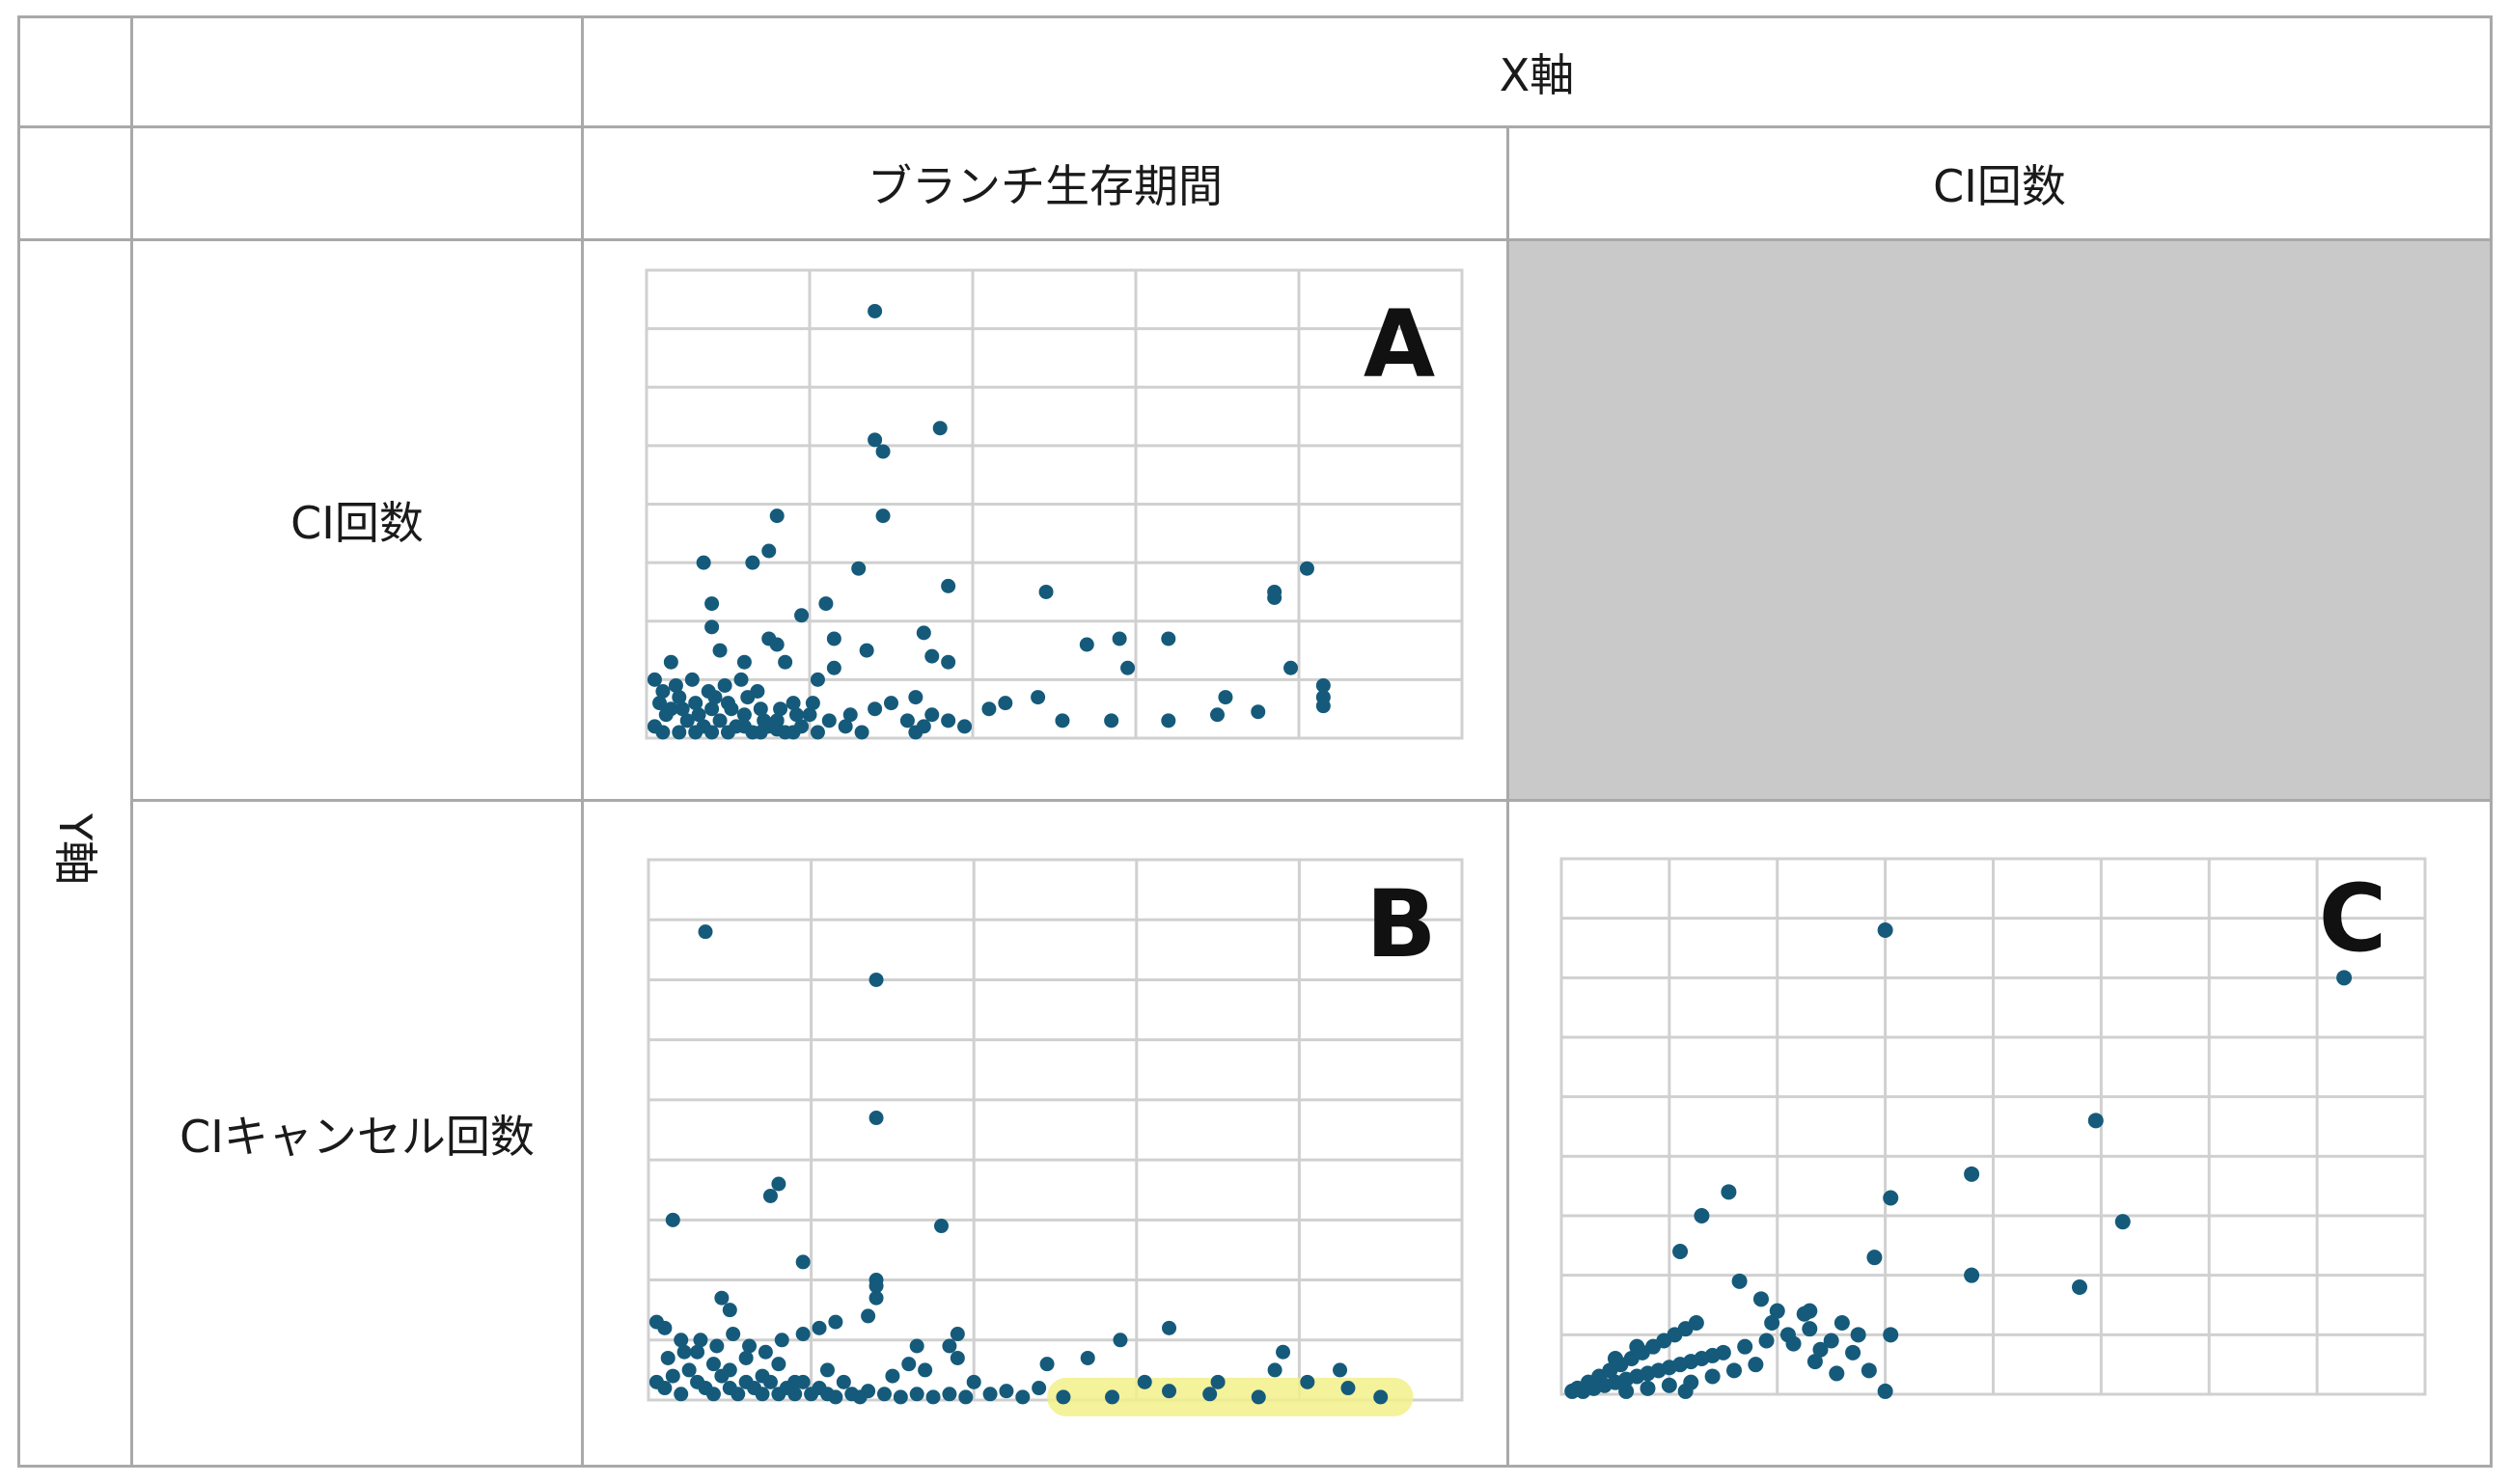  What do you see at coordinates (2352, 919) in the screenshot?
I see `plot-label-c: C` at bounding box center [2352, 919].